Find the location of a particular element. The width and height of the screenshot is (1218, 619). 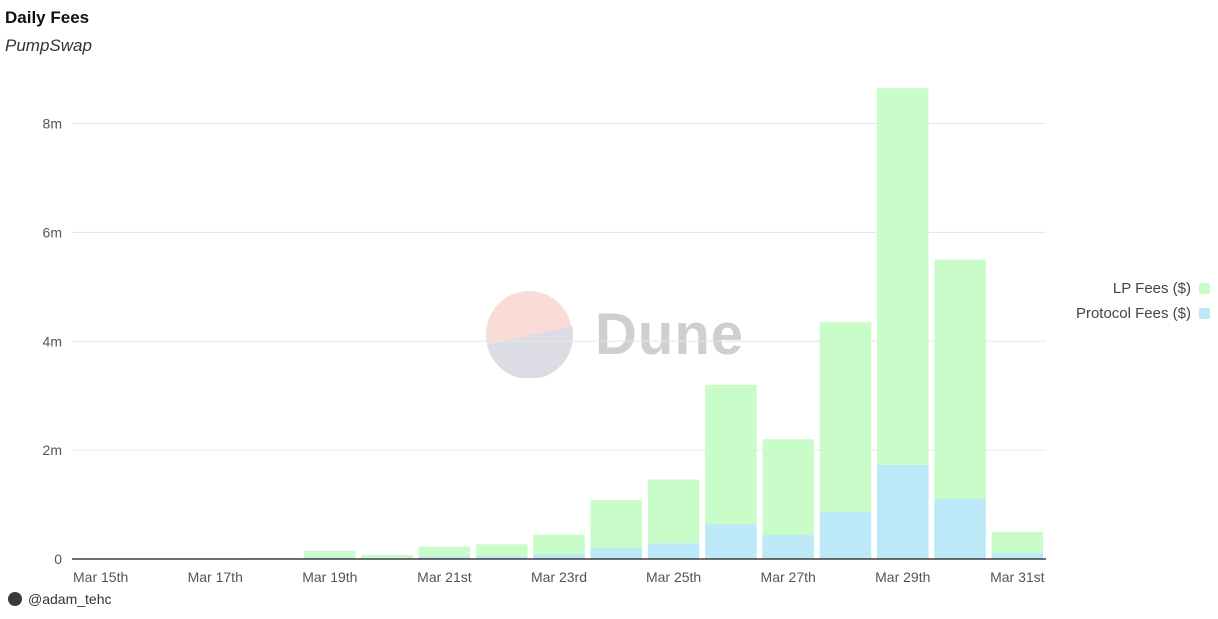

watermark-text: Dune is located at coordinates (669, 334).